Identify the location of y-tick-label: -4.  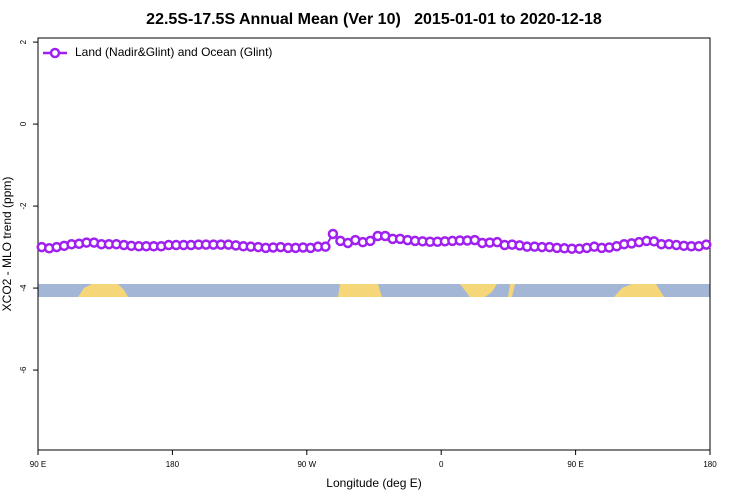
(23, 288).